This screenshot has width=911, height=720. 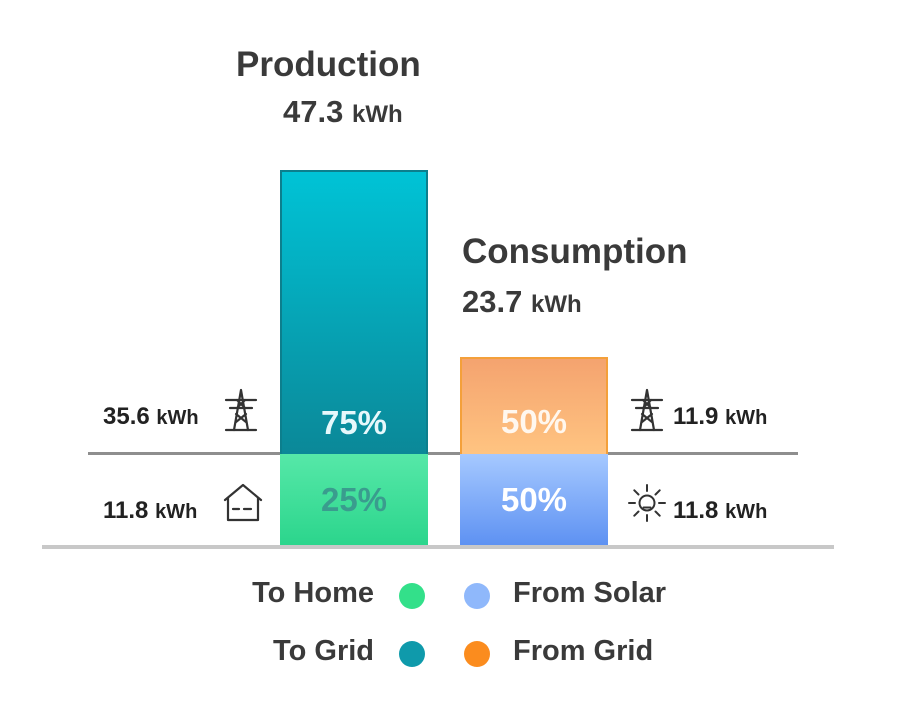 I want to click on legend-swatch-from-grid, so click(x=477, y=654).